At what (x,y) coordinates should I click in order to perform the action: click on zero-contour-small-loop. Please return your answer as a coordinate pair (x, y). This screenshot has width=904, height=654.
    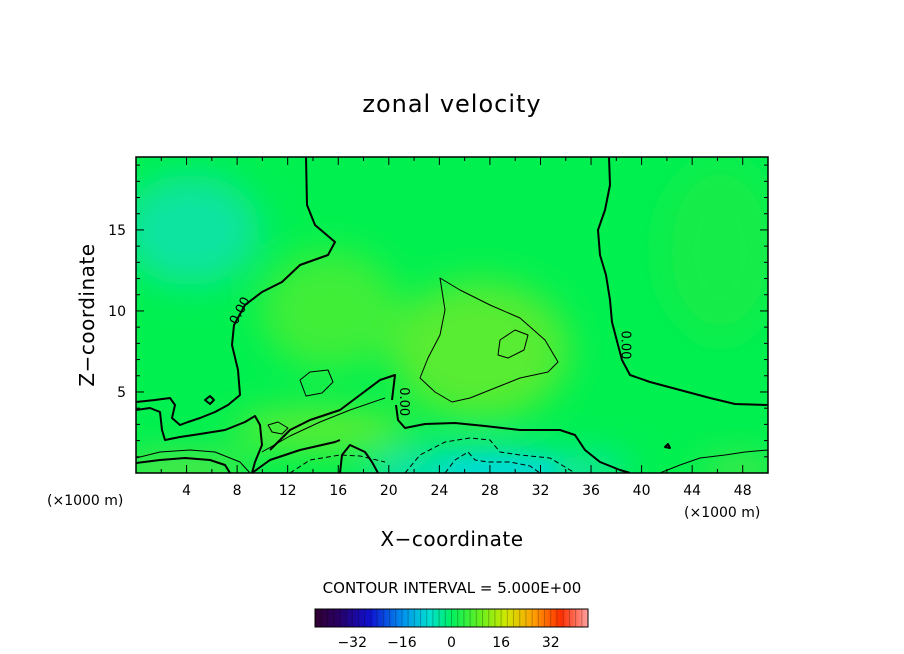
    Looking at the image, I should click on (209, 400).